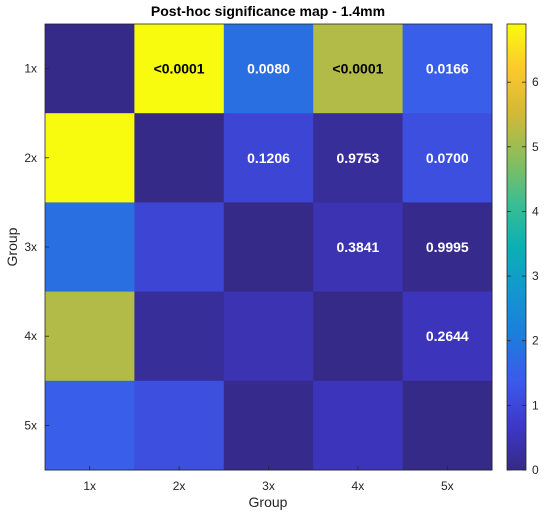 Image resolution: width=550 pixels, height=518 pixels. What do you see at coordinates (535, 147) in the screenshot?
I see `colorbar-tick-label: 5` at bounding box center [535, 147].